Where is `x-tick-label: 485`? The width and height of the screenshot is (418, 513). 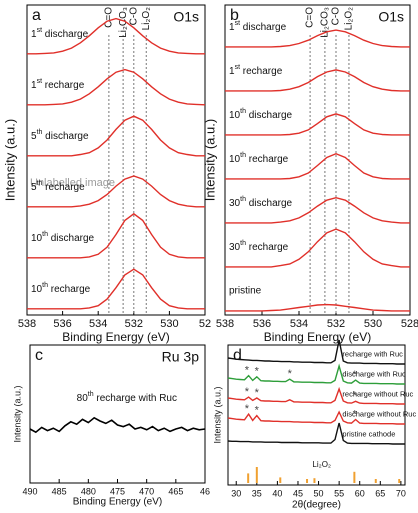 x-tick-label: 485 is located at coordinates (59, 491).